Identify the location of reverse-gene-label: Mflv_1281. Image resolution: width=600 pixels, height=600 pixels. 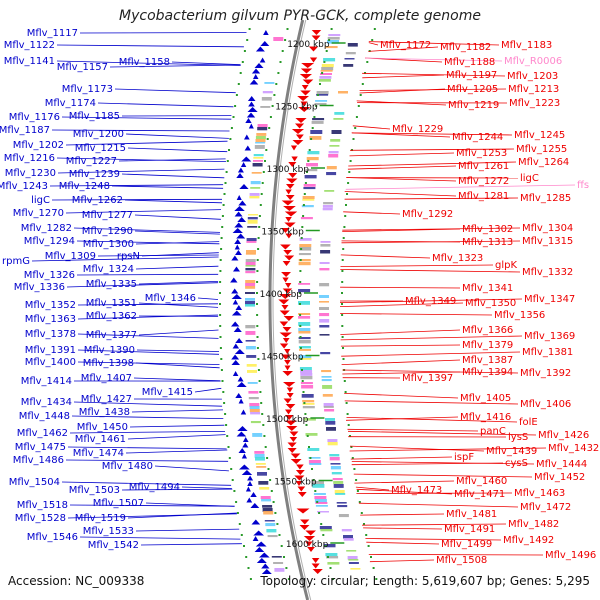
(483, 196).